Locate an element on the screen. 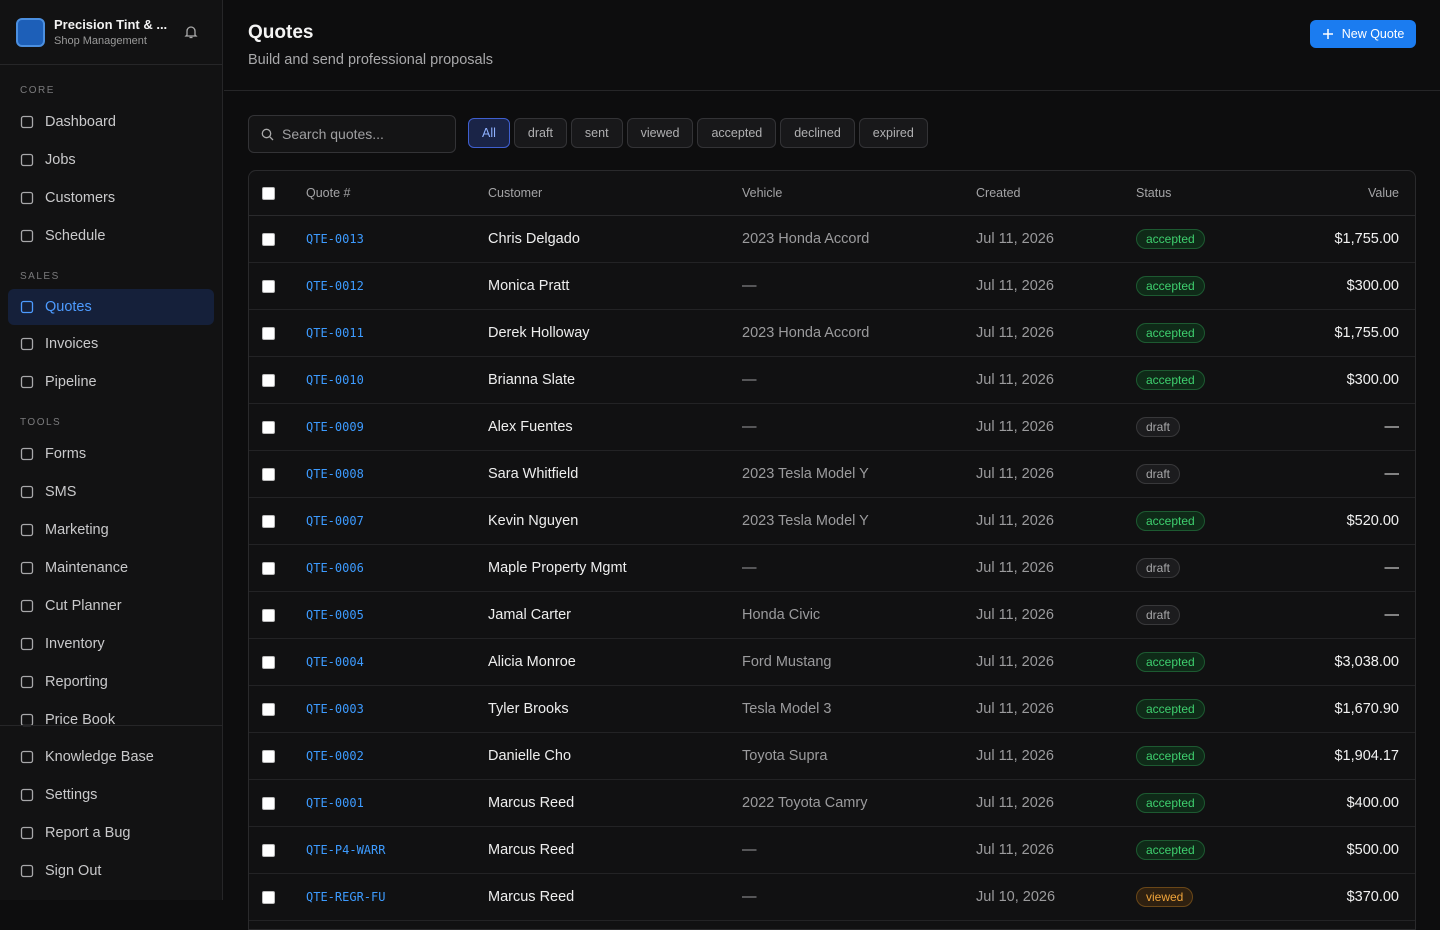  customer: Jamal Carter is located at coordinates (529, 615).